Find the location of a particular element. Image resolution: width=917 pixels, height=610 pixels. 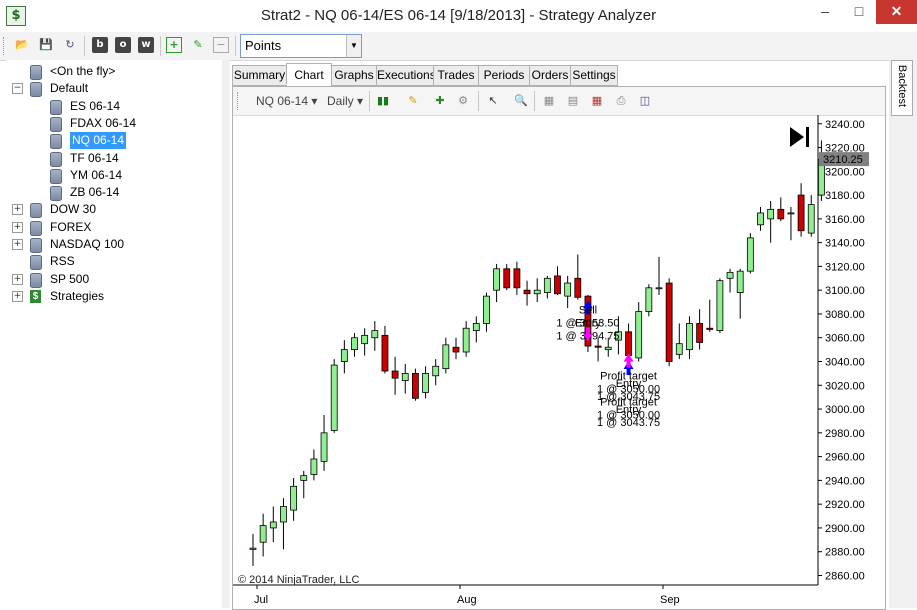

tab-trades: Trades is located at coordinates (456, 75).